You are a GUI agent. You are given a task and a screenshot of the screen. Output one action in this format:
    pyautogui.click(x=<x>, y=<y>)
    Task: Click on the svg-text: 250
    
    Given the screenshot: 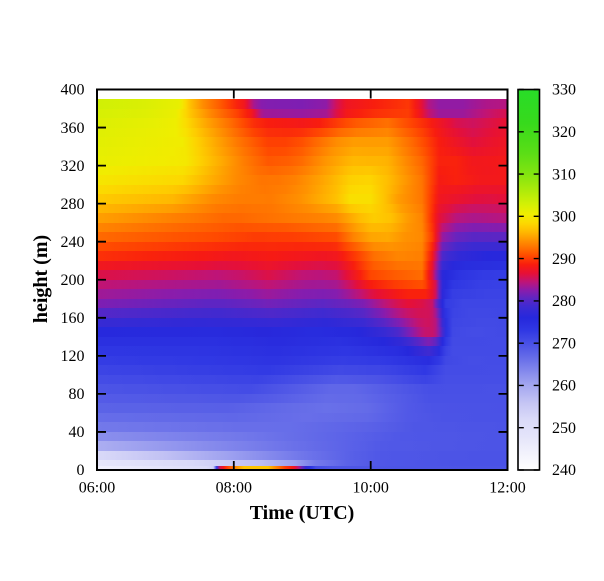 What is the action you would take?
    pyautogui.click(x=564, y=428)
    